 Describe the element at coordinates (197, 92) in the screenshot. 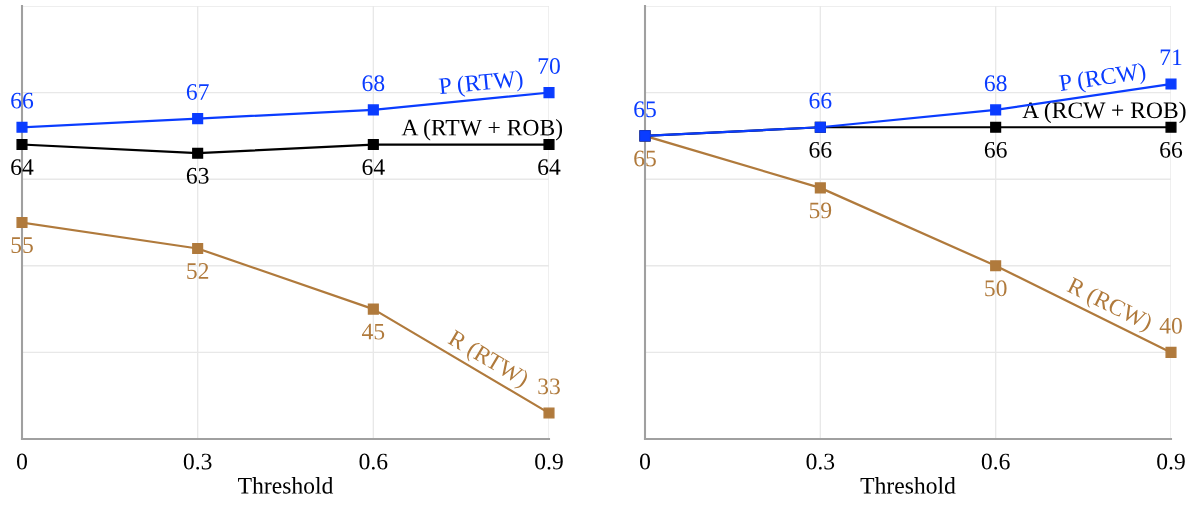

I see `data-label: 67` at that location.